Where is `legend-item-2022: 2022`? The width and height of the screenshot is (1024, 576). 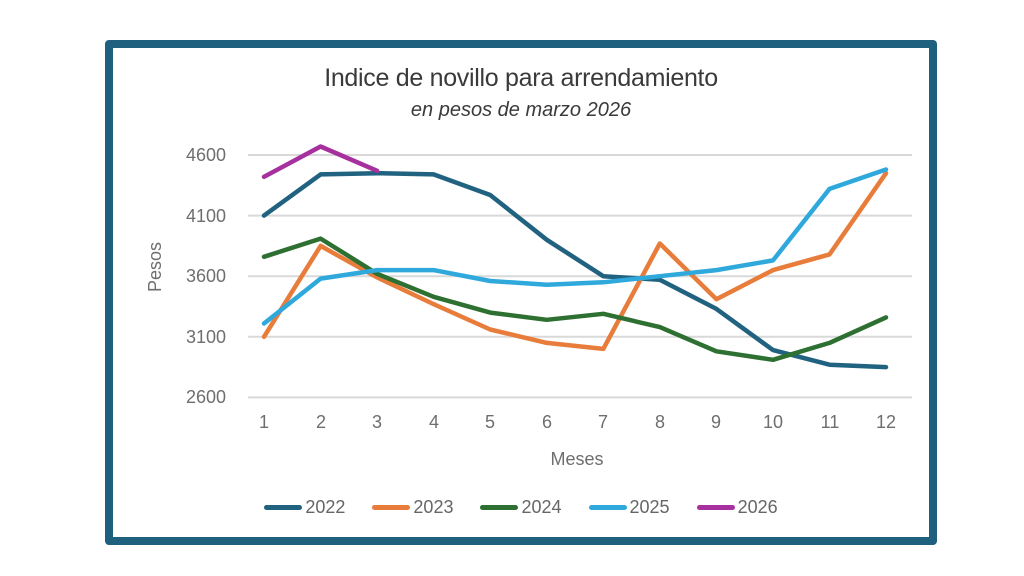
legend-item-2022: 2022 is located at coordinates (304, 507).